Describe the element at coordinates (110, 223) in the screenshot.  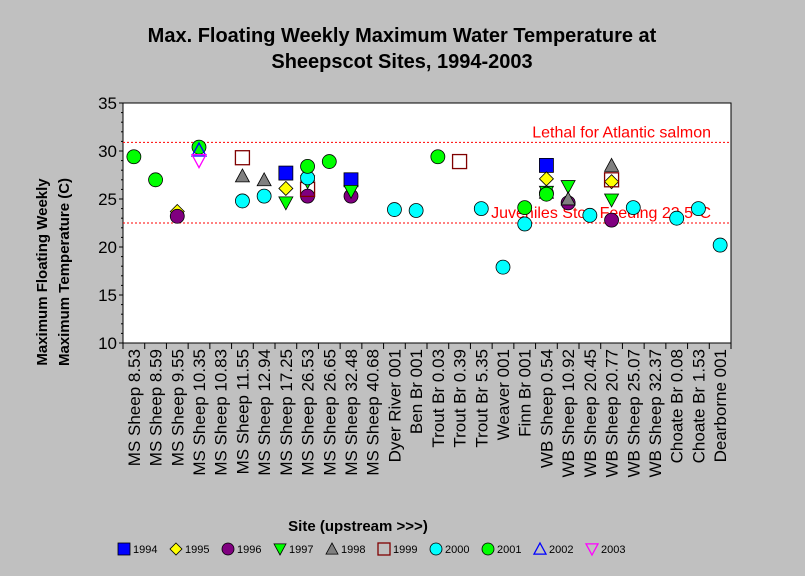
I see `y-axis: 10 15 20 25 30 35` at that location.